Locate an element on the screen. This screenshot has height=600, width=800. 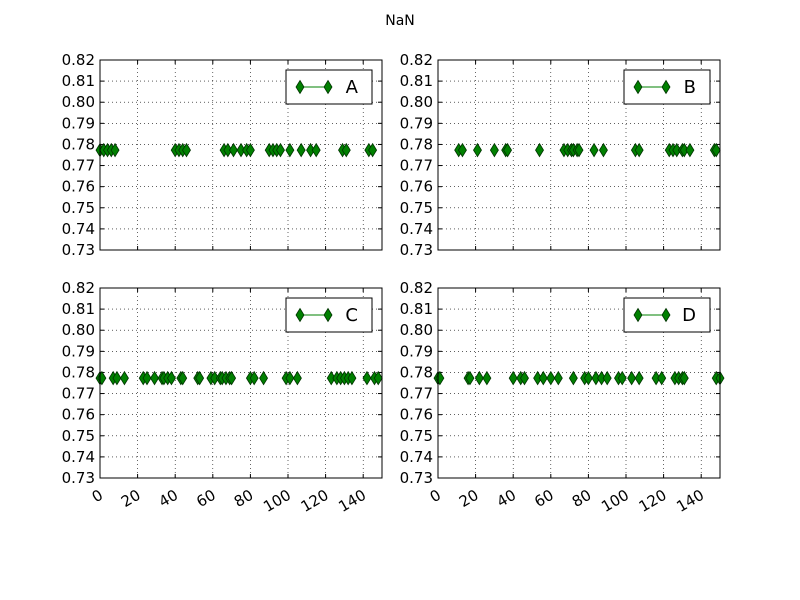
legend: B is located at coordinates (667, 87).